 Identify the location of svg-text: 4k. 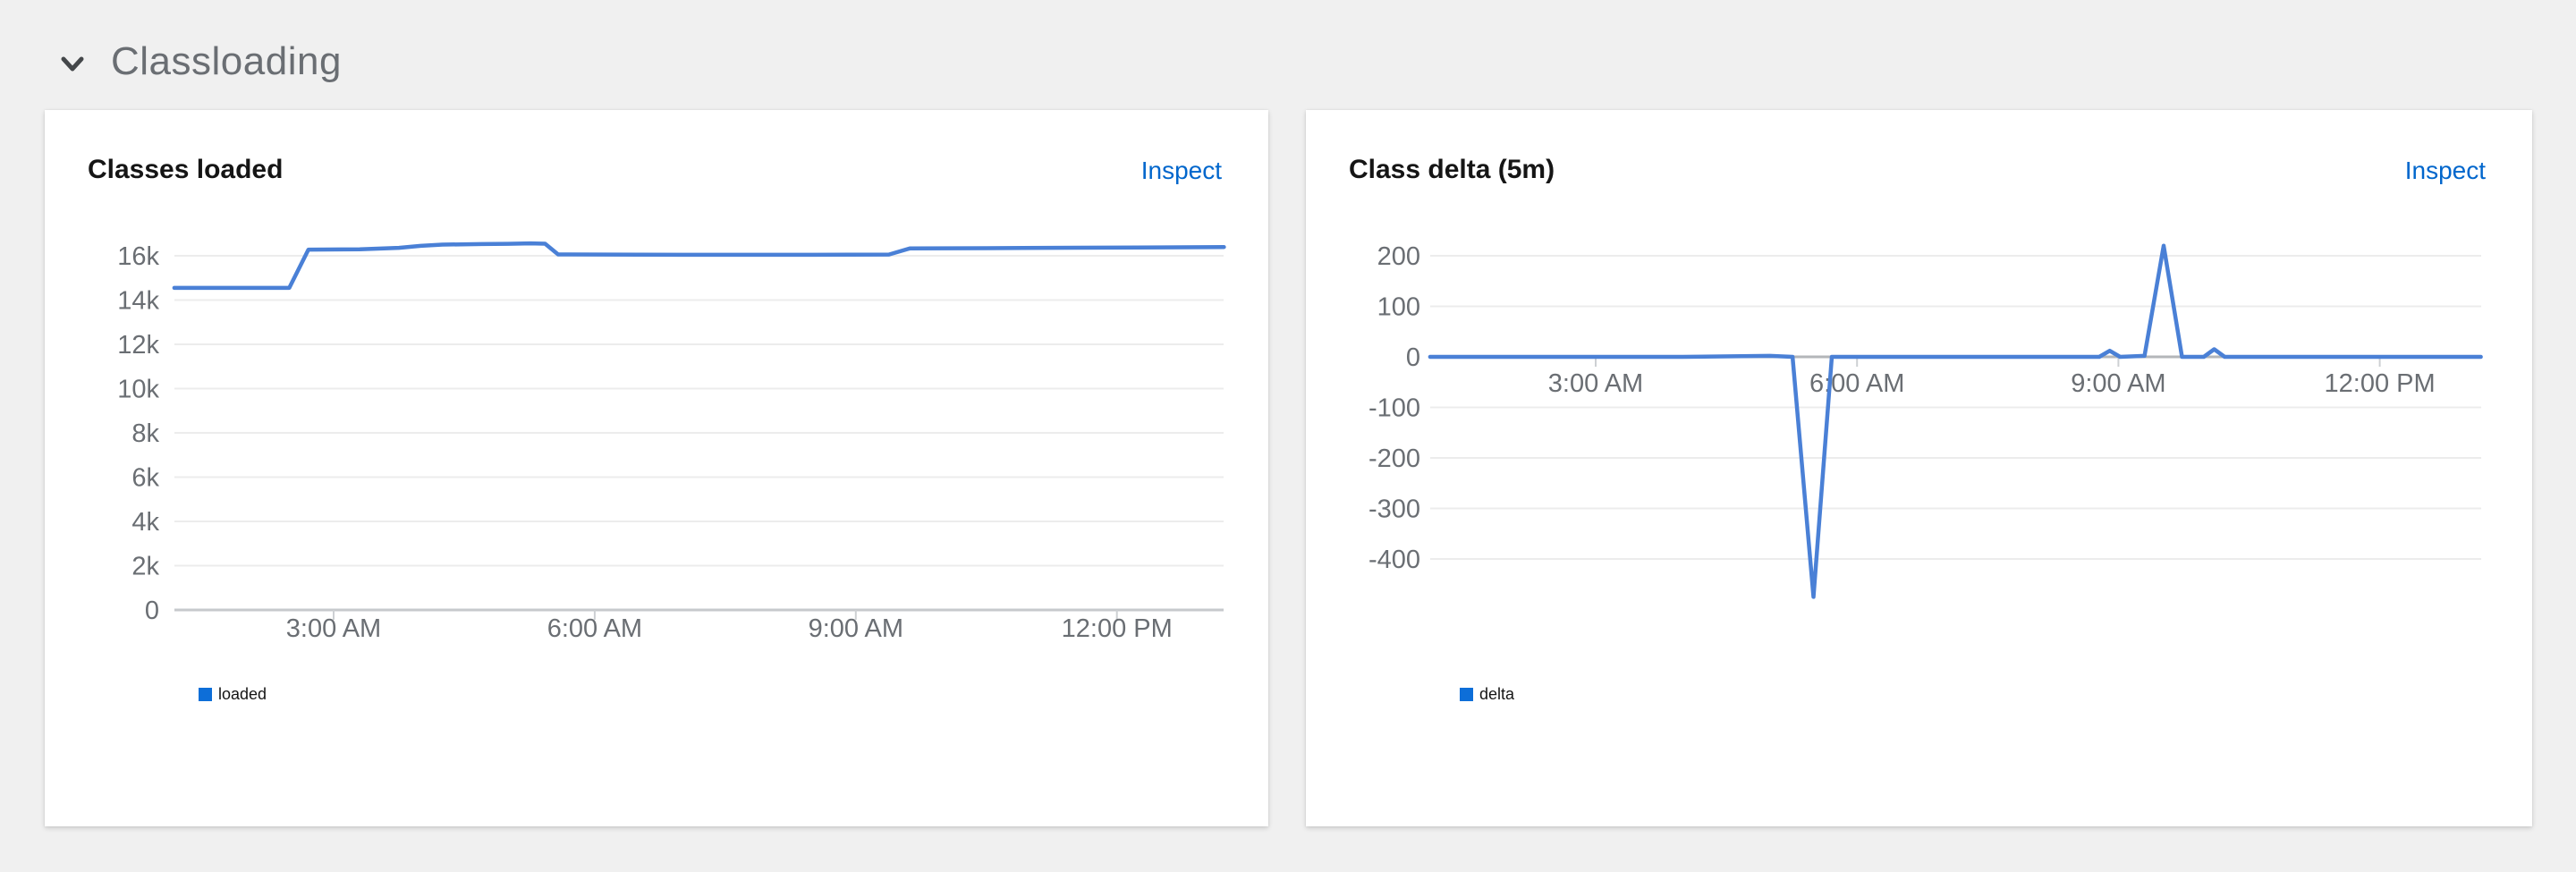
(145, 522).